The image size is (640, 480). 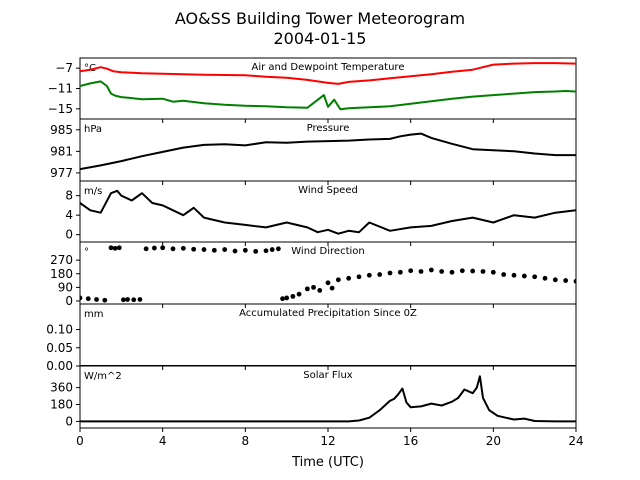 I want to click on panel-0: −7 −11 −15 °C Air and Dewpoint Temperature, so click(x=312, y=90).